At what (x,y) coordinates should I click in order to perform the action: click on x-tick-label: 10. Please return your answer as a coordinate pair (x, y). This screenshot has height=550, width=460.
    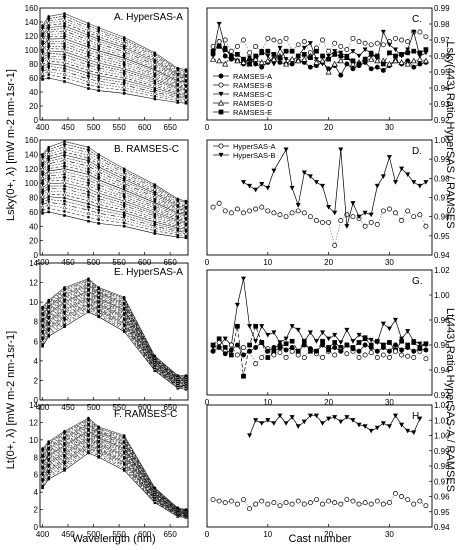
    Looking at the image, I should click on (267, 402).